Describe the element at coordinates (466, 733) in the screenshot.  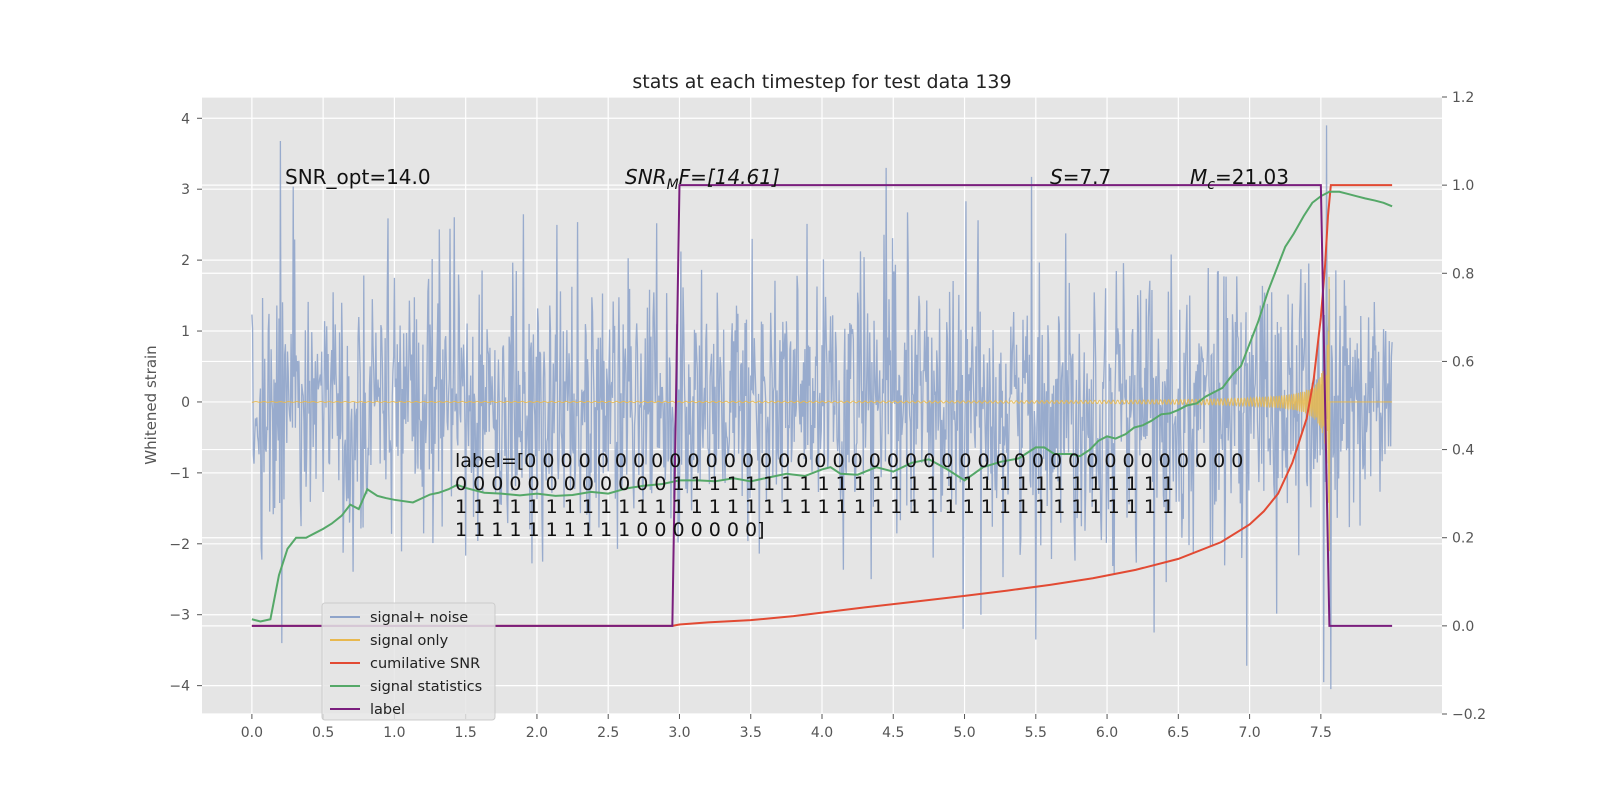
I see `x-tick-label: 1.5` at that location.